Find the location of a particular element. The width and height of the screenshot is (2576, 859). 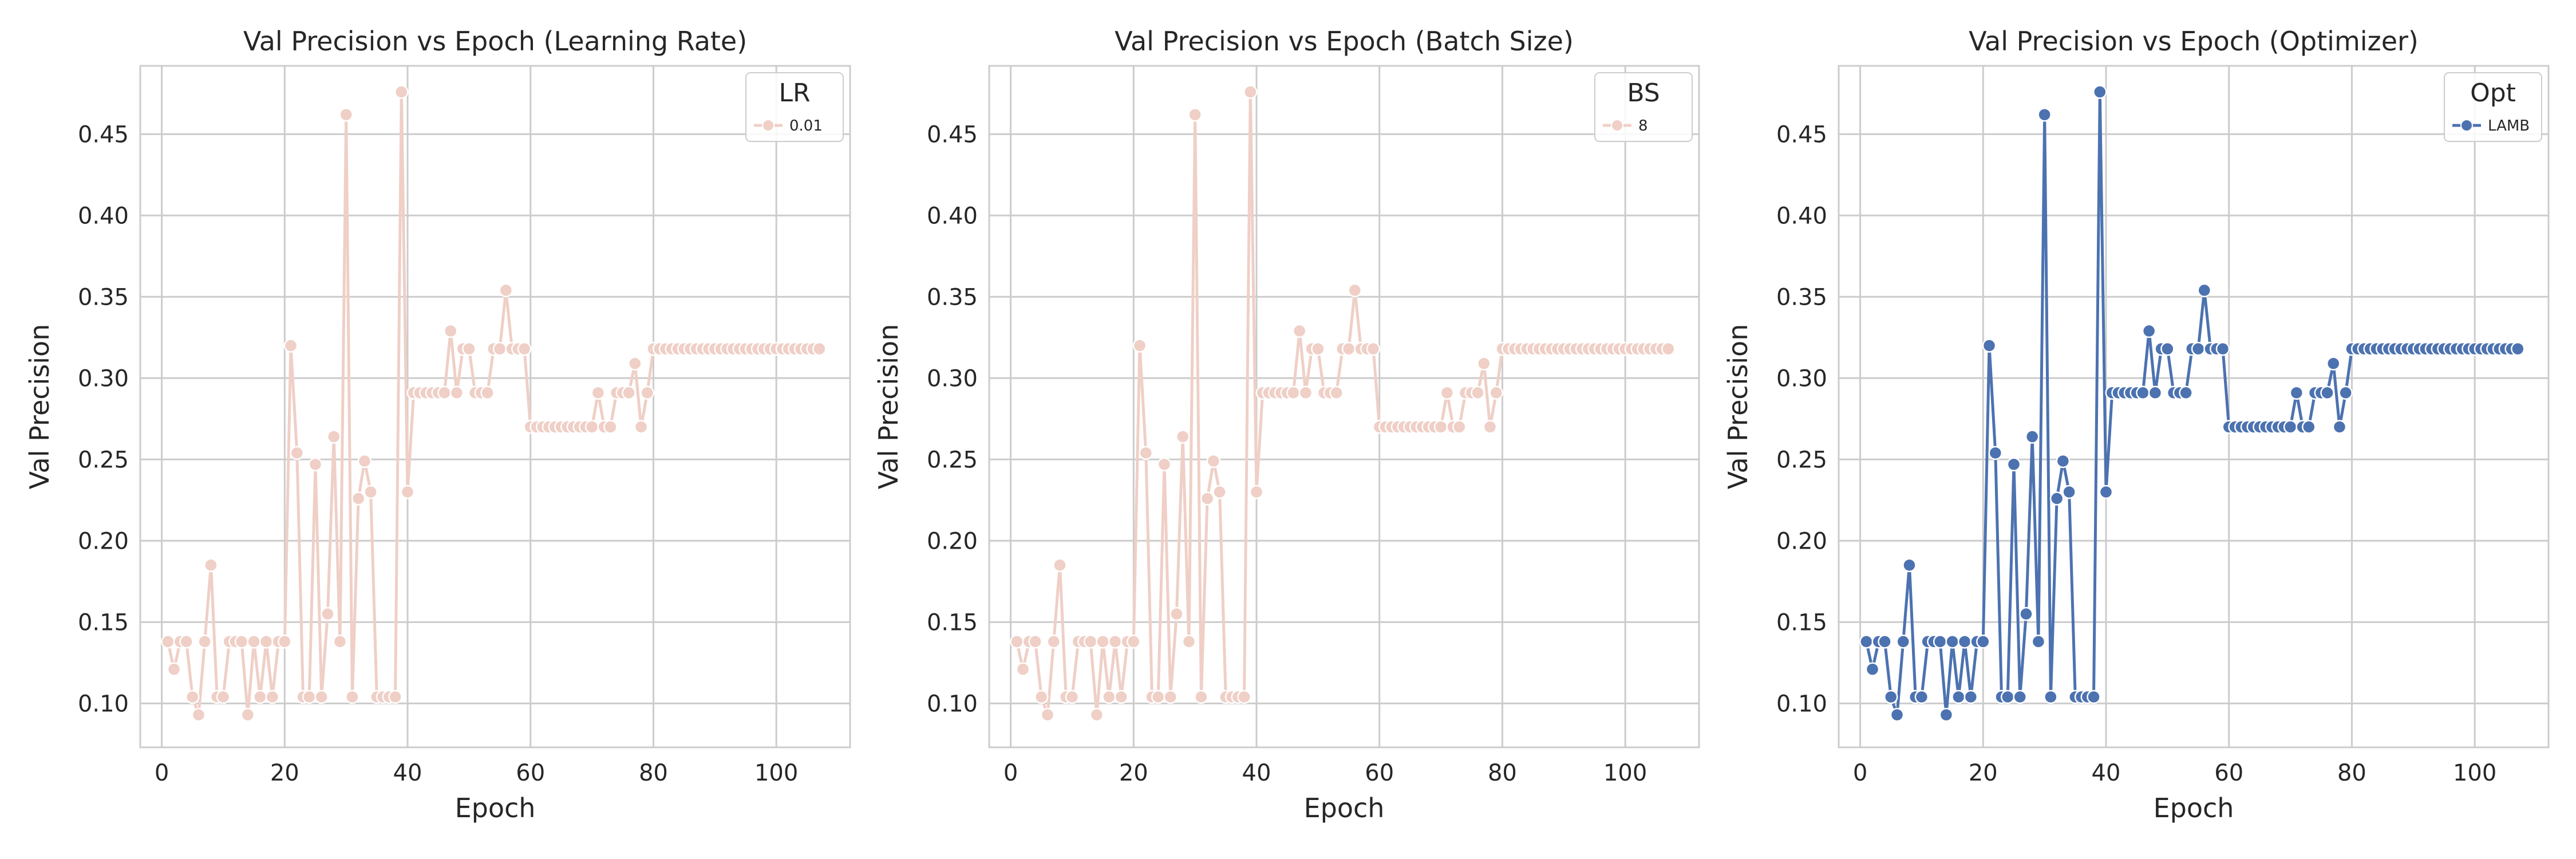

legend-entry: 0.01 is located at coordinates (806, 126).